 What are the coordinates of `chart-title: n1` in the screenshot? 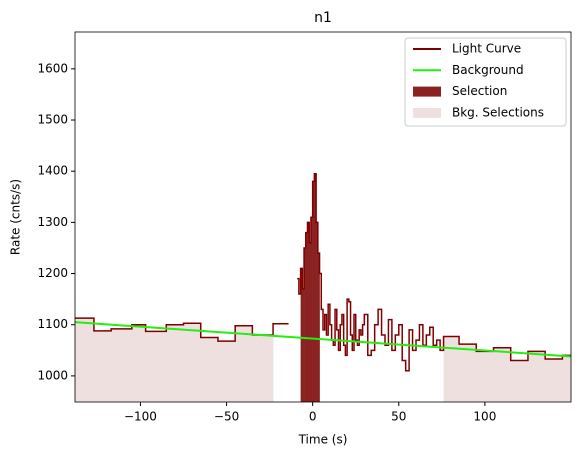 It's located at (323, 18).